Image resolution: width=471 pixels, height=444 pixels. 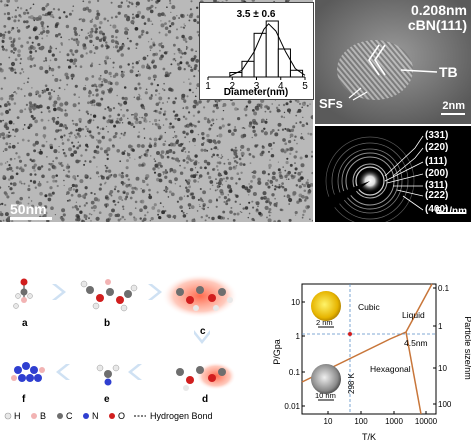 What do you see at coordinates (232, 86) in the screenshot?
I see `hist-tick-2: 2` at bounding box center [232, 86].